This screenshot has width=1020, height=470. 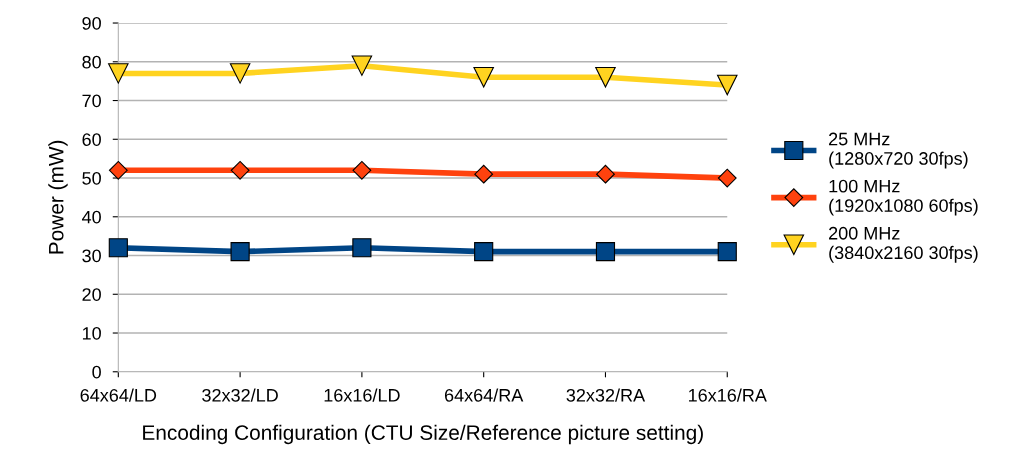 I want to click on legend-label: 200 MHz (3840x2160 30fps), so click(x=903, y=244).